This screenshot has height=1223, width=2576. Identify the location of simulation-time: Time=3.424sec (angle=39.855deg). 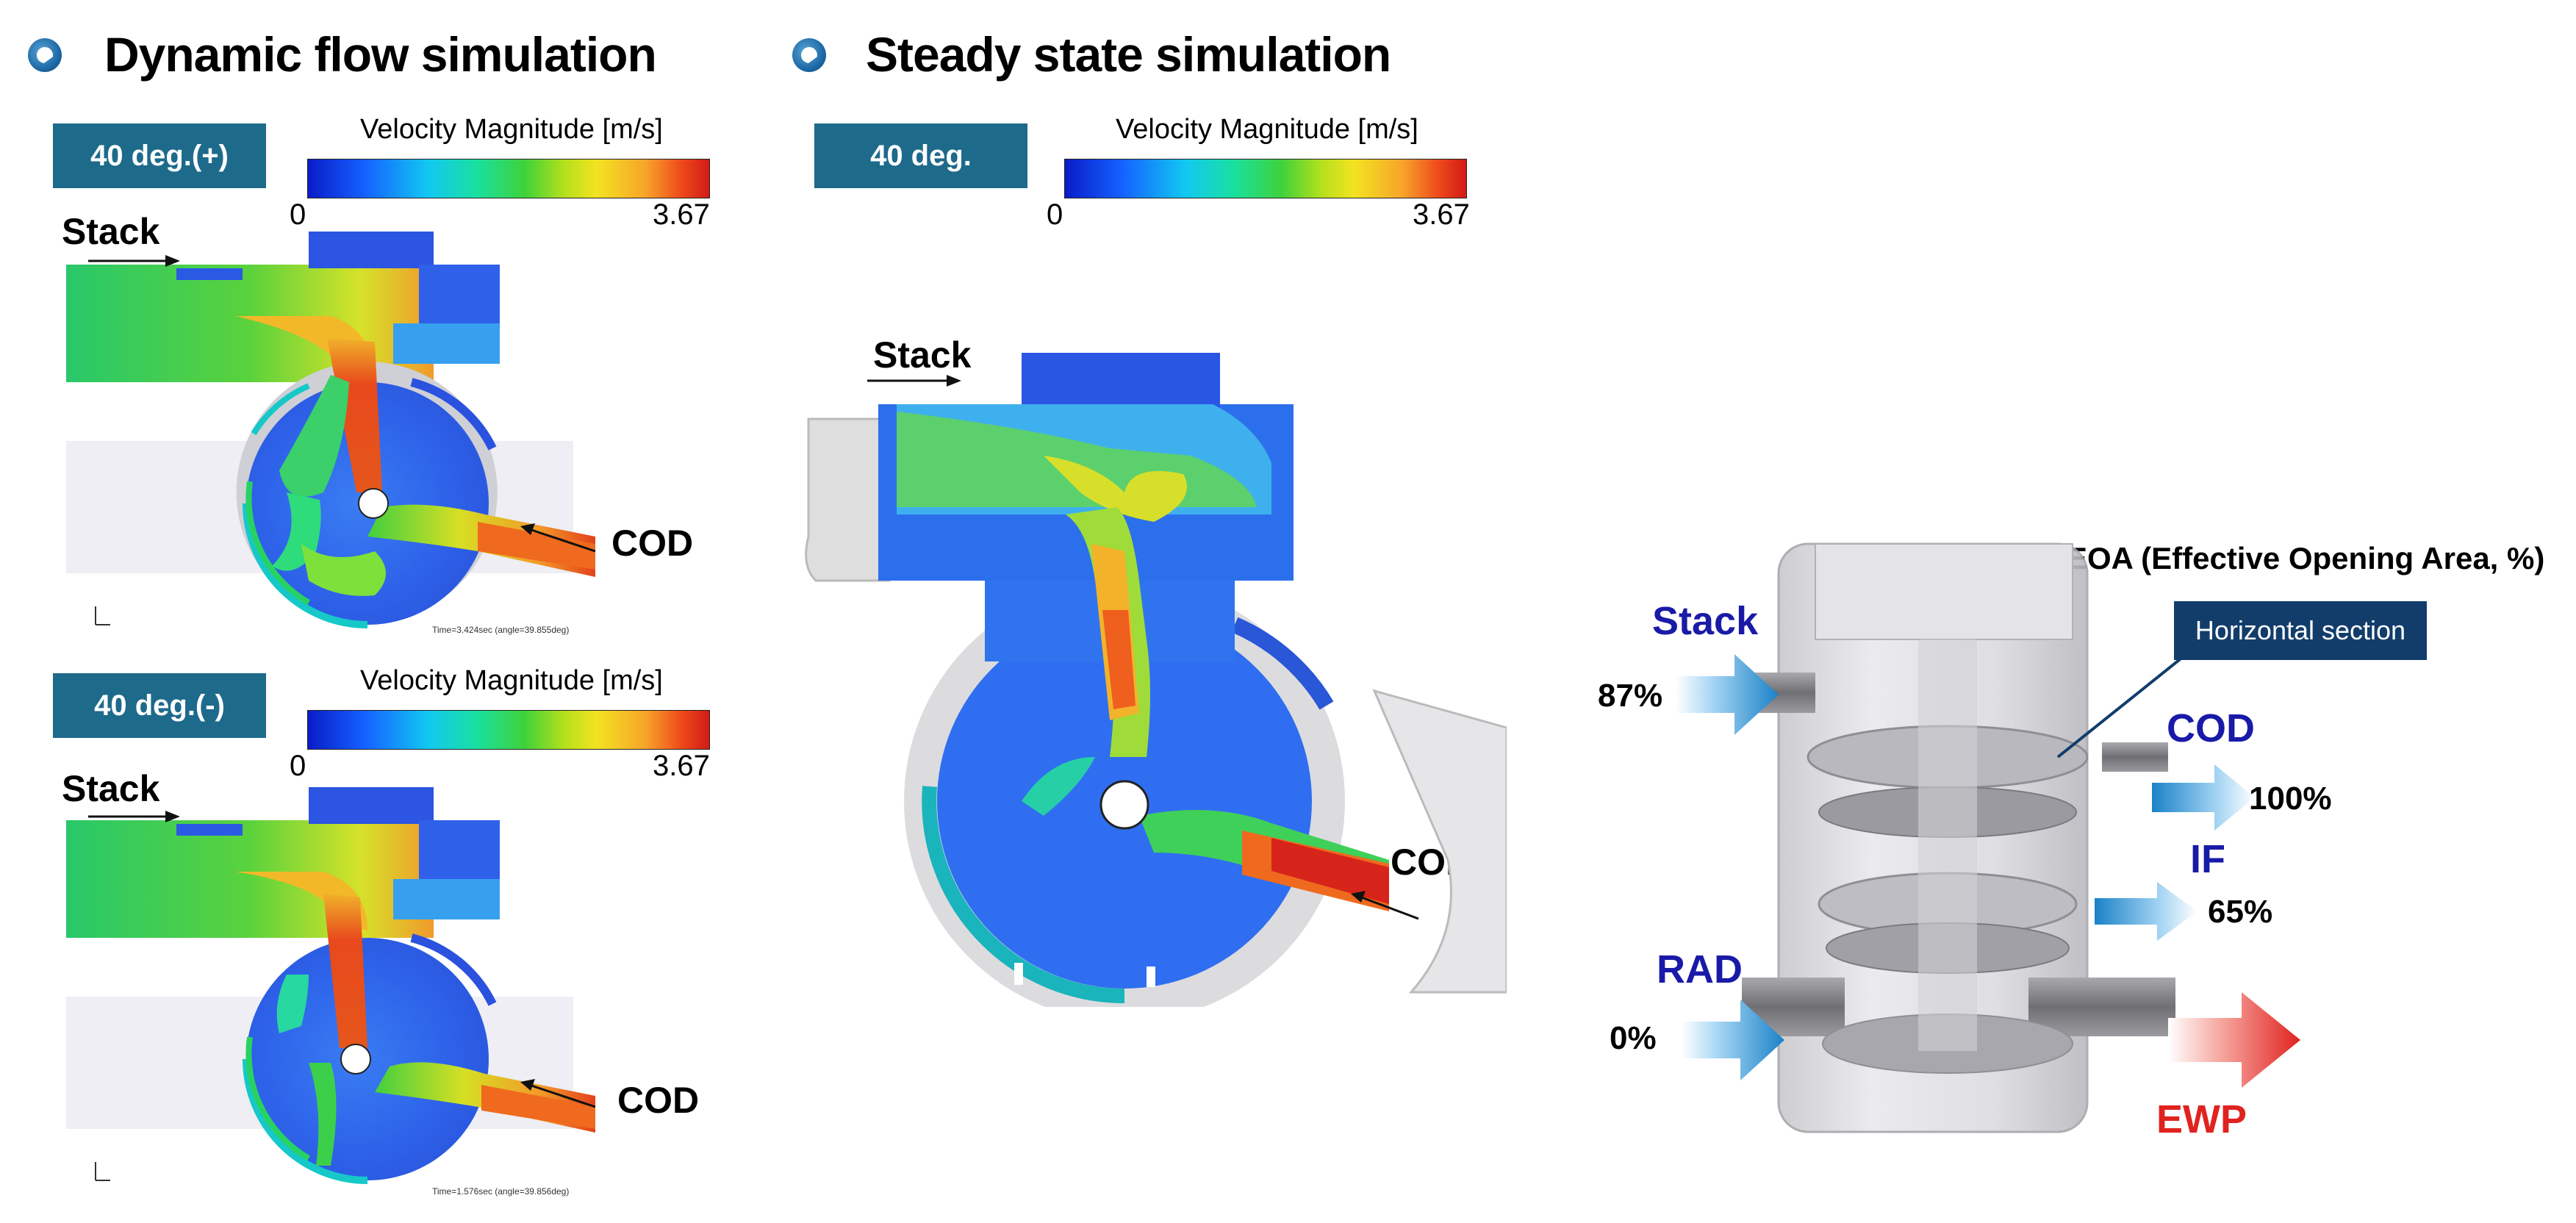
(501, 630).